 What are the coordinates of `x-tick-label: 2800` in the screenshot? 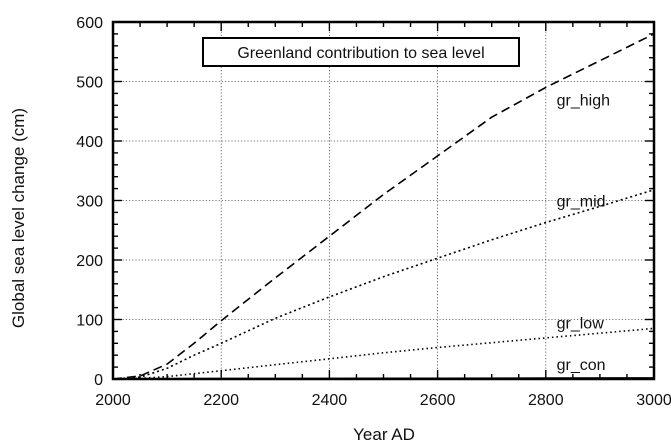 It's located at (546, 400).